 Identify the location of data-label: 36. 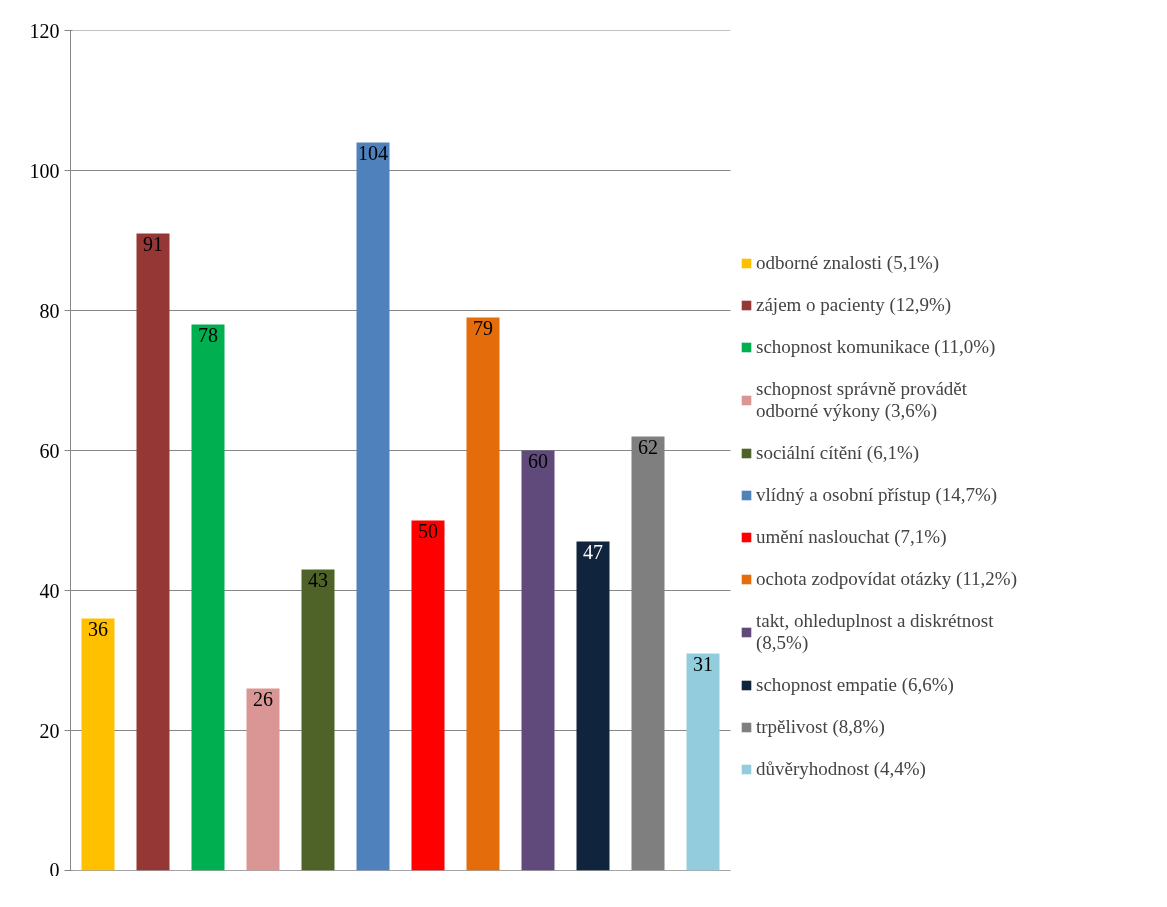
(98, 628).